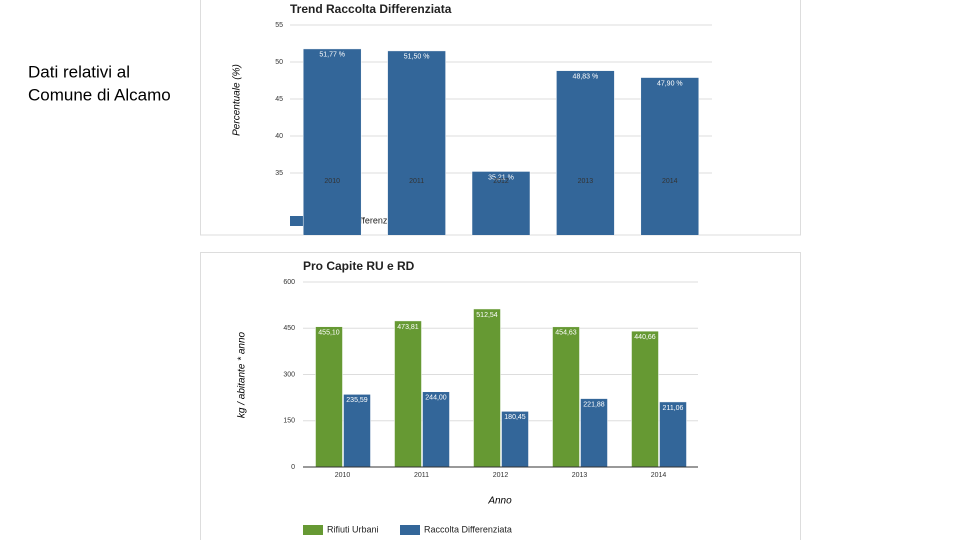 The height and width of the screenshot is (540, 960). Describe the element at coordinates (242, 374) in the screenshot. I see `y-axis-label: kg / abitante * anno` at that location.